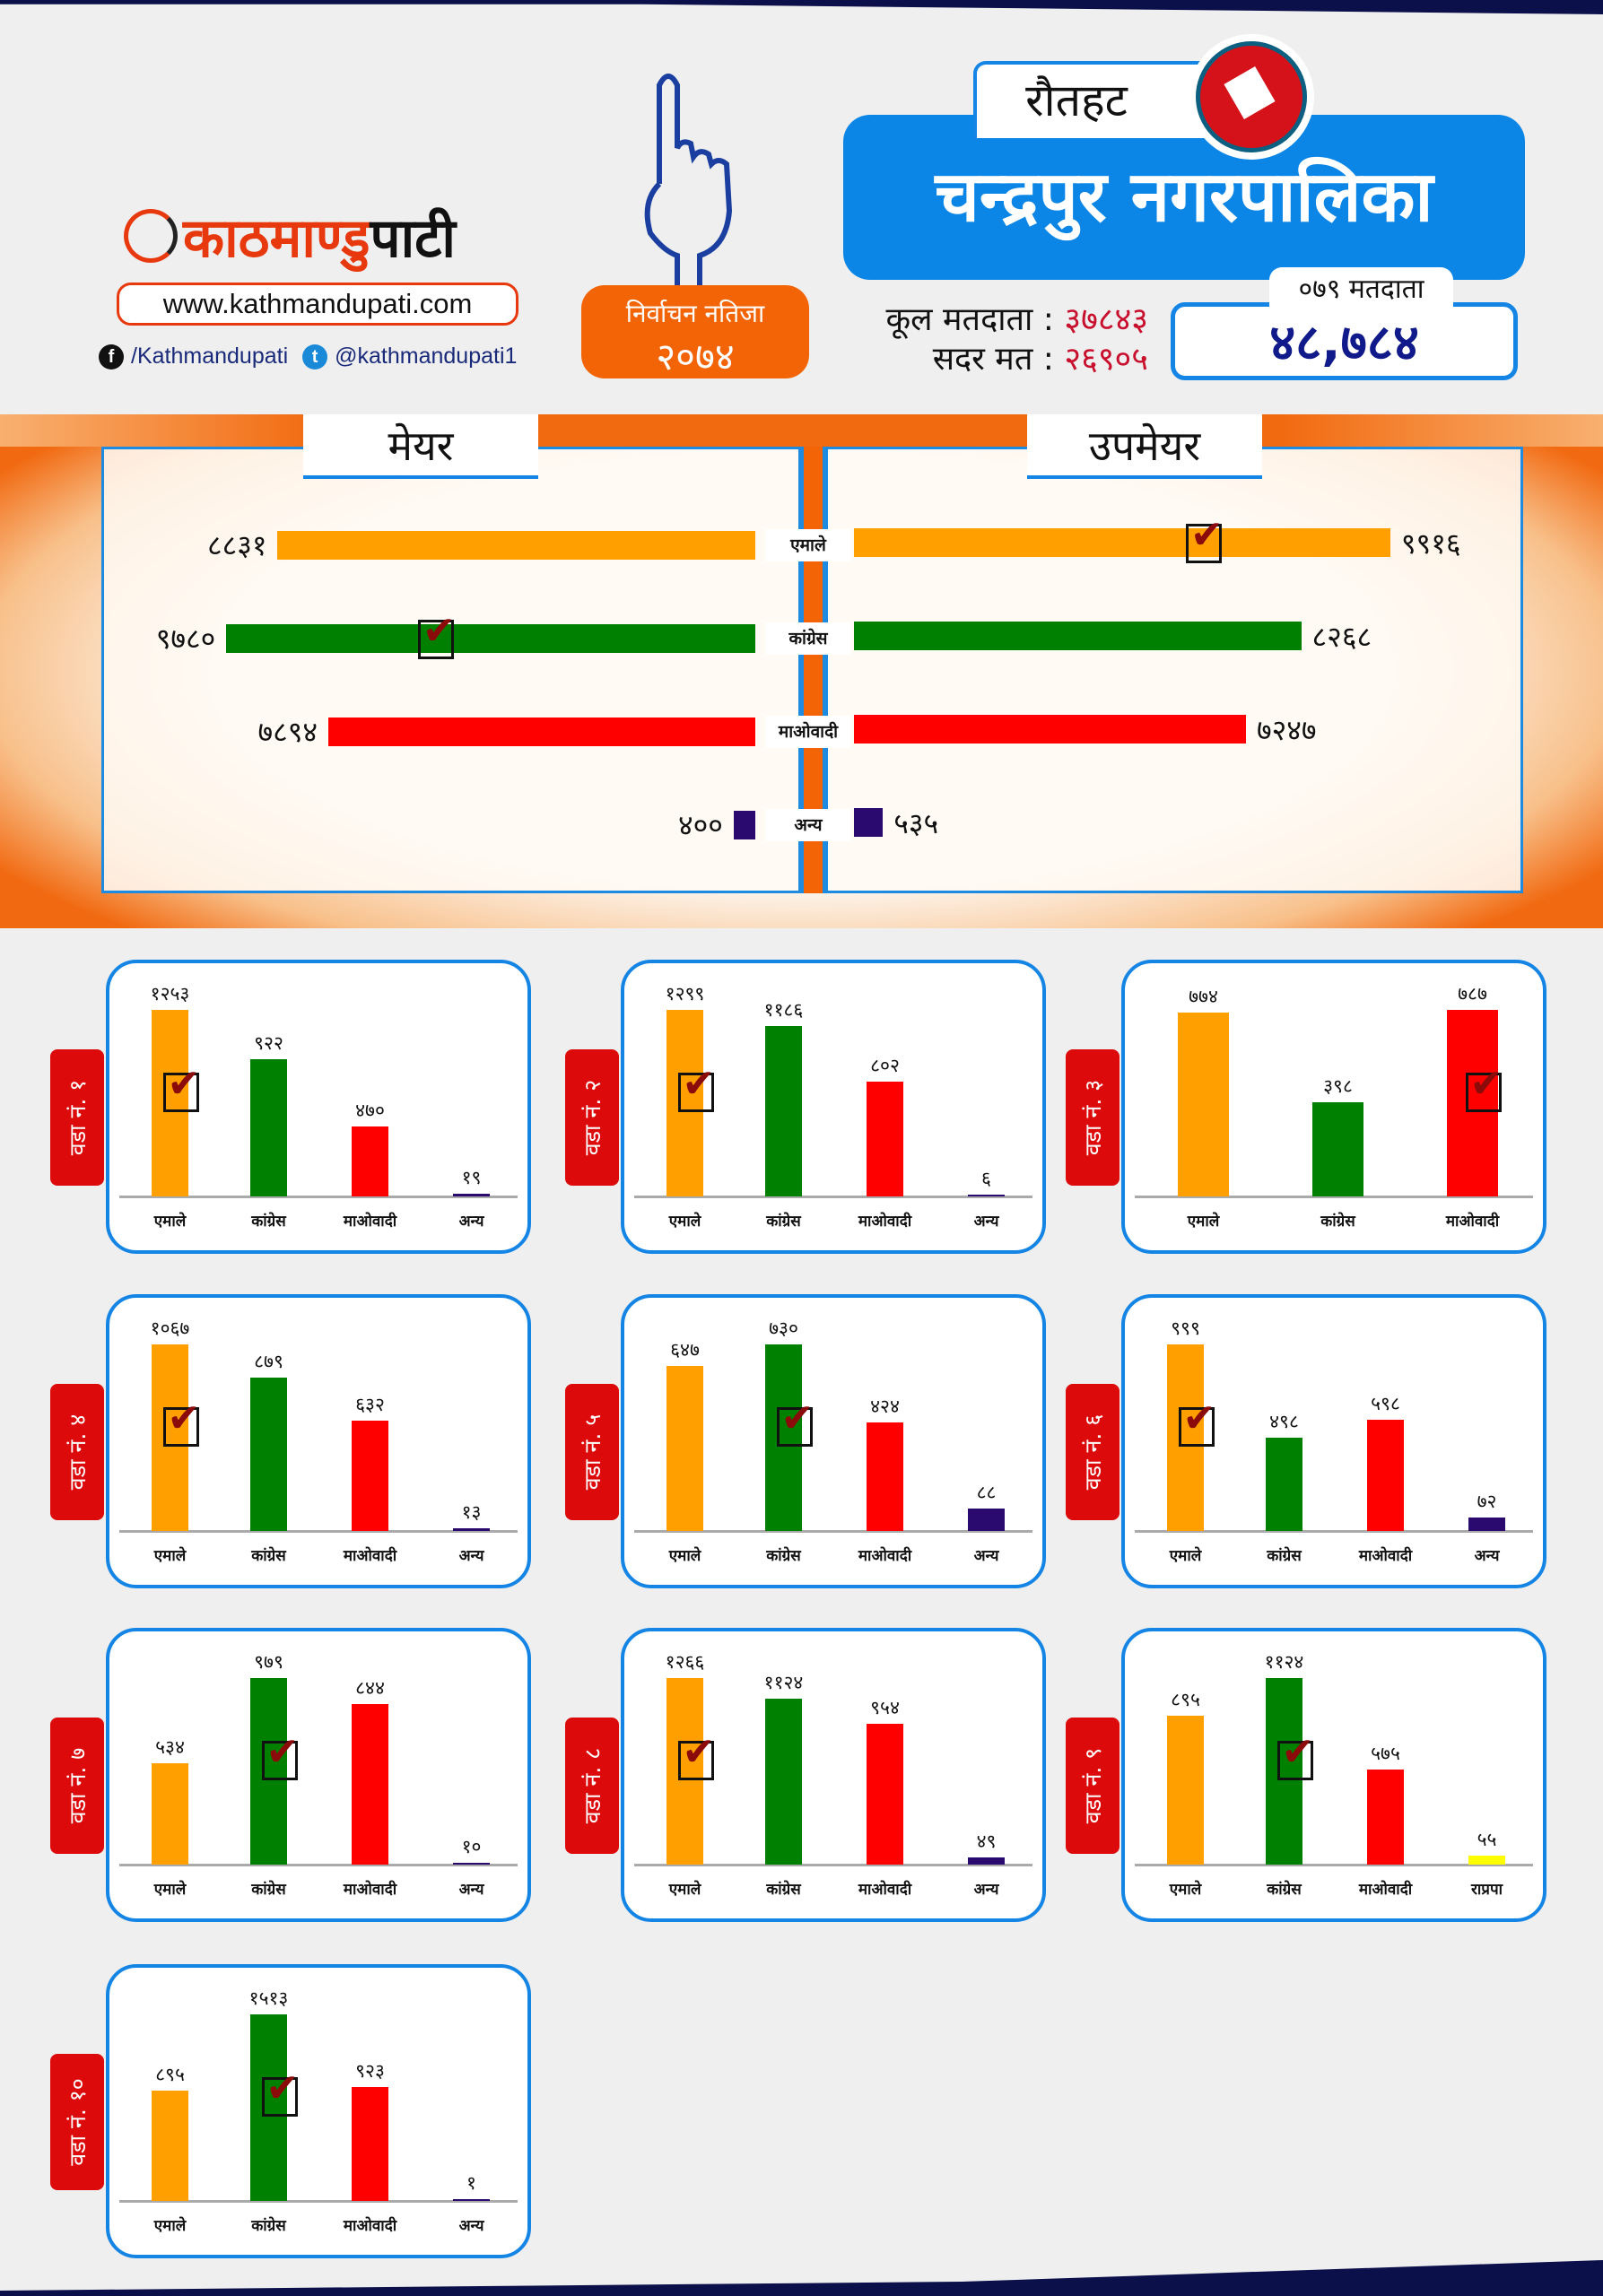  I want to click on party-label-uml: एमाले, so click(808, 545).